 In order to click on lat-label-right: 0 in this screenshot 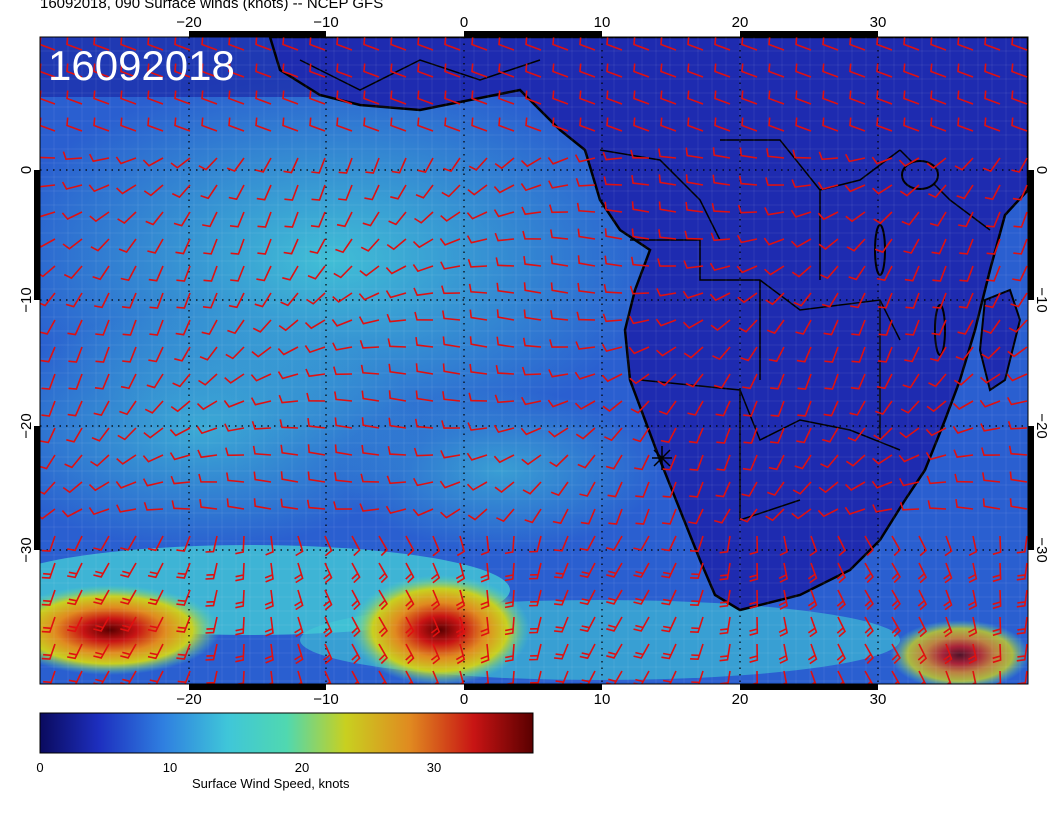, I will do `click(1041, 170)`.